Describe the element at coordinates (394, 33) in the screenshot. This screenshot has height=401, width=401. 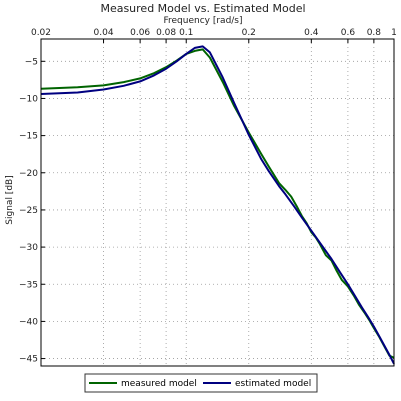
I see `x-tick-label: 1` at that location.